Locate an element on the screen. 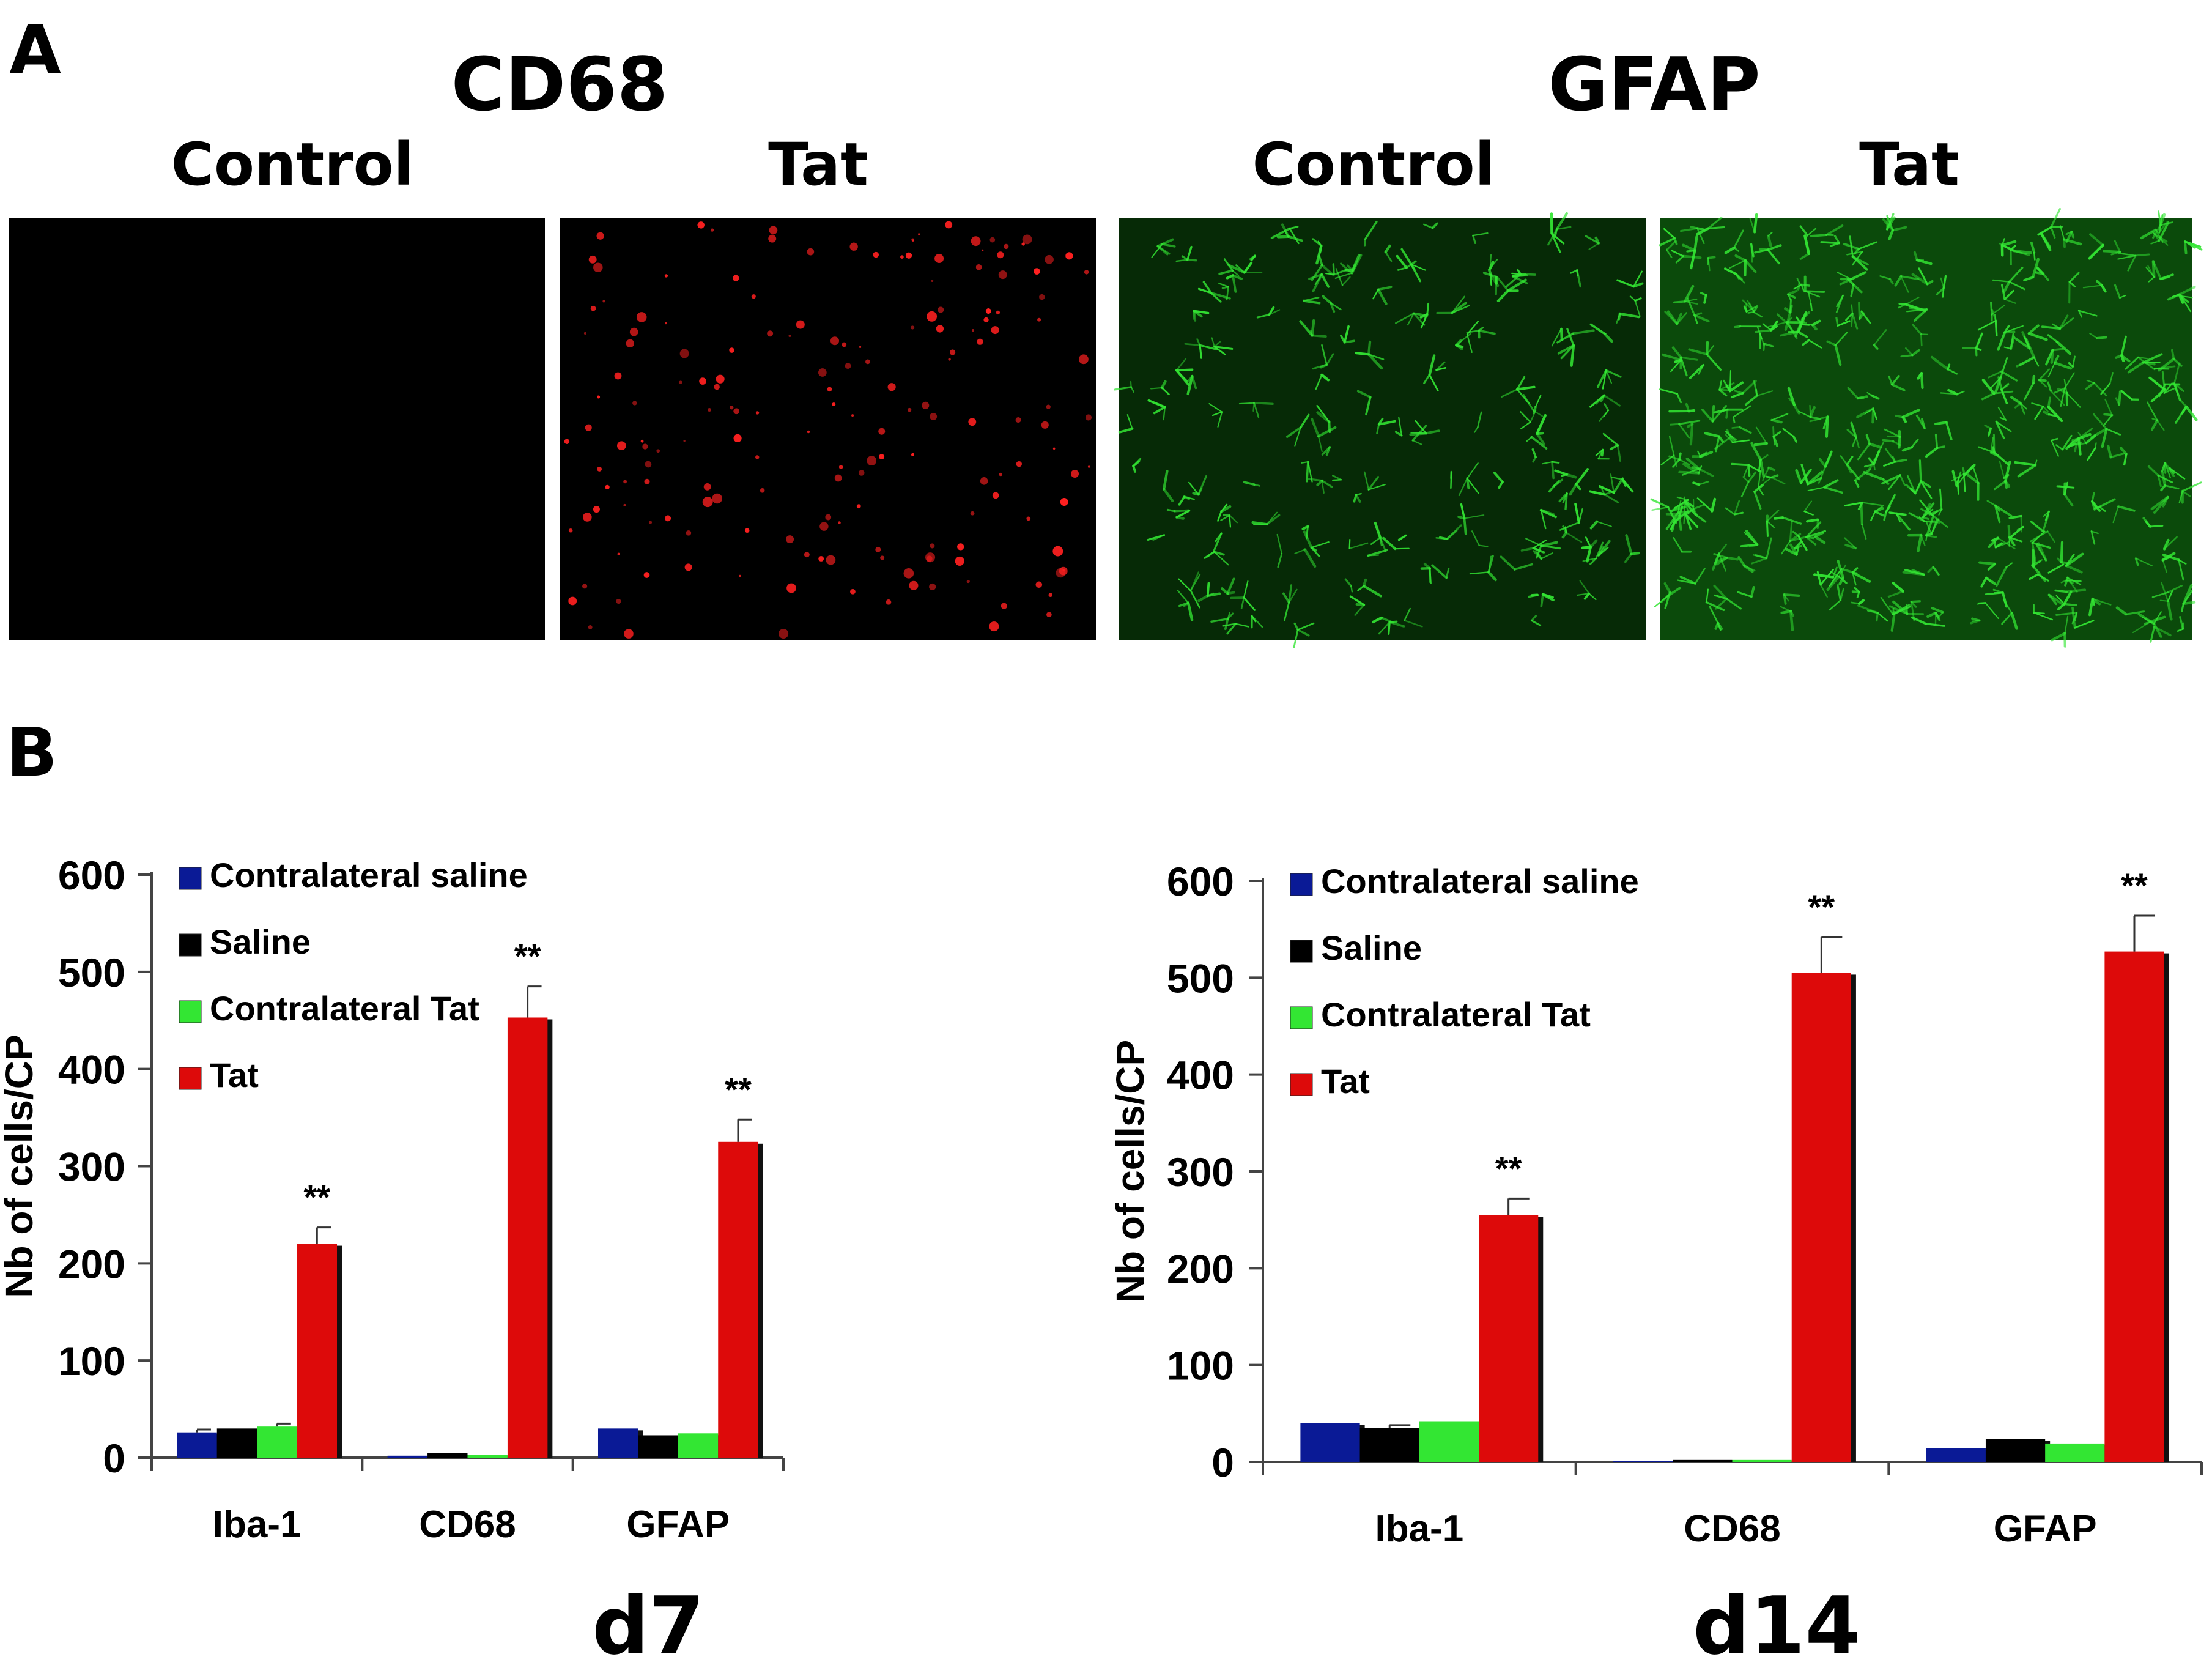 The image size is (2212, 1665). gfap-group-title: GFAP is located at coordinates (1654, 86).